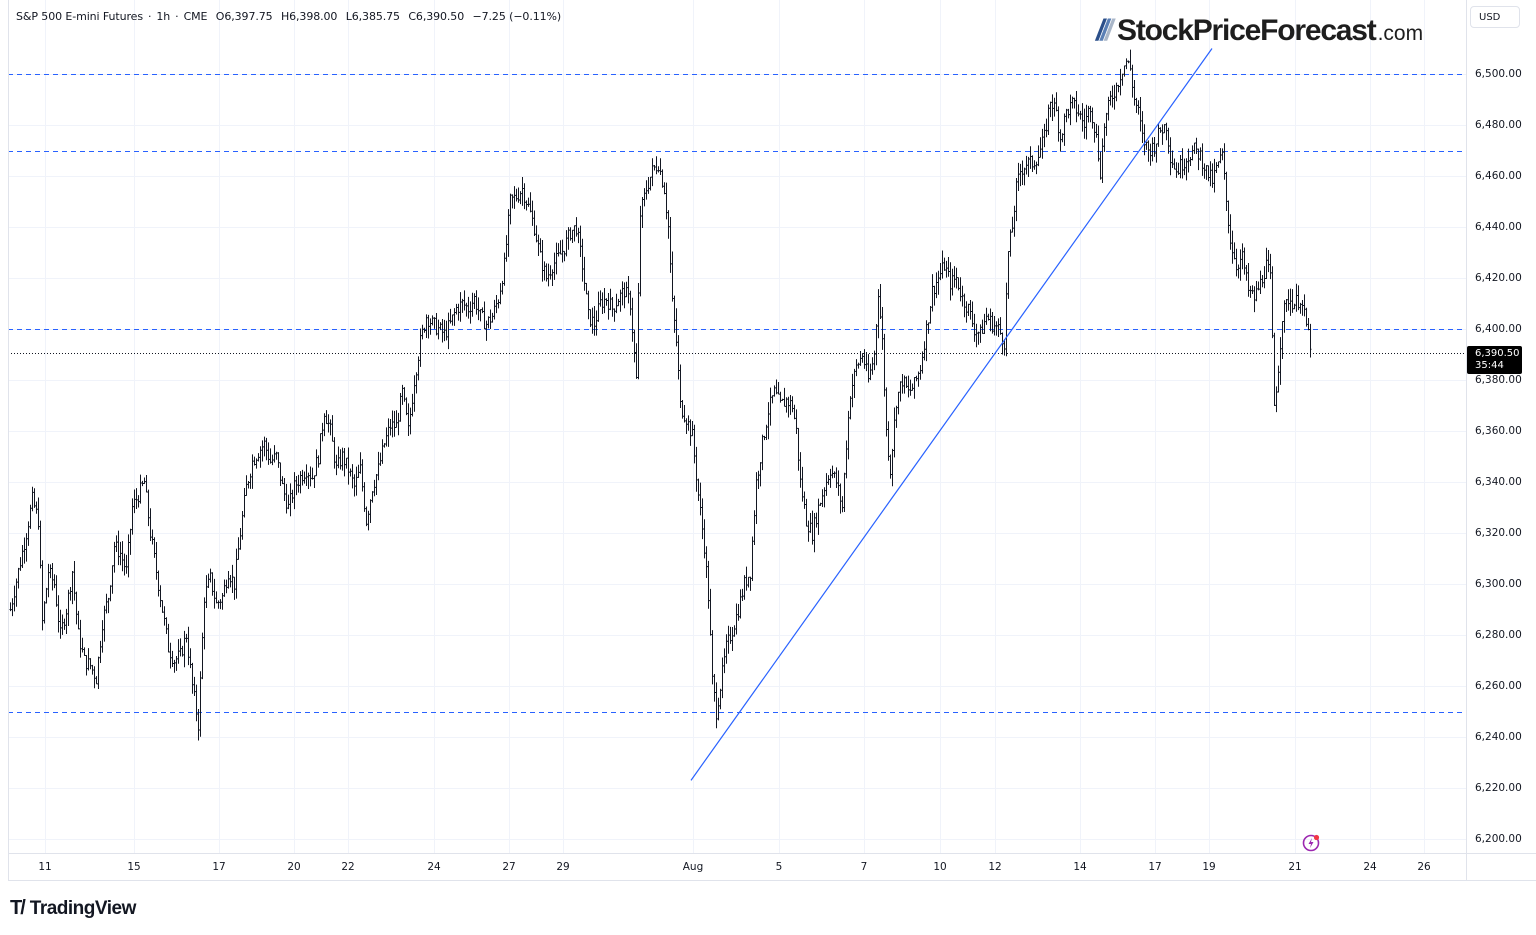  What do you see at coordinates (1498, 124) in the screenshot?
I see `price-tick-label: 6,480.00` at bounding box center [1498, 124].